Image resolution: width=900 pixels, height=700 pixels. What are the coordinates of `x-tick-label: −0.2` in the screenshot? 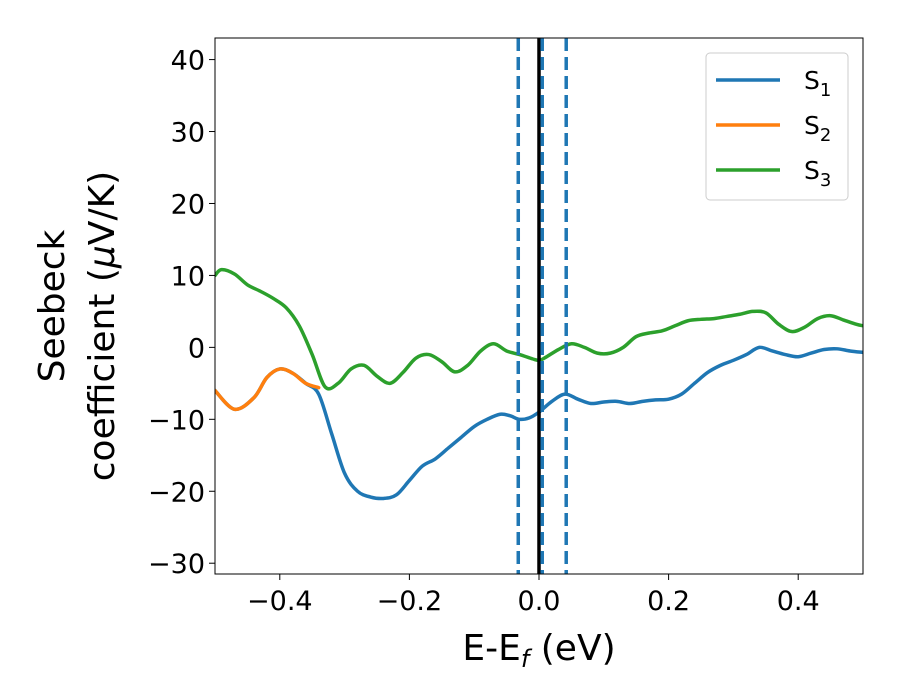 It's located at (410, 601).